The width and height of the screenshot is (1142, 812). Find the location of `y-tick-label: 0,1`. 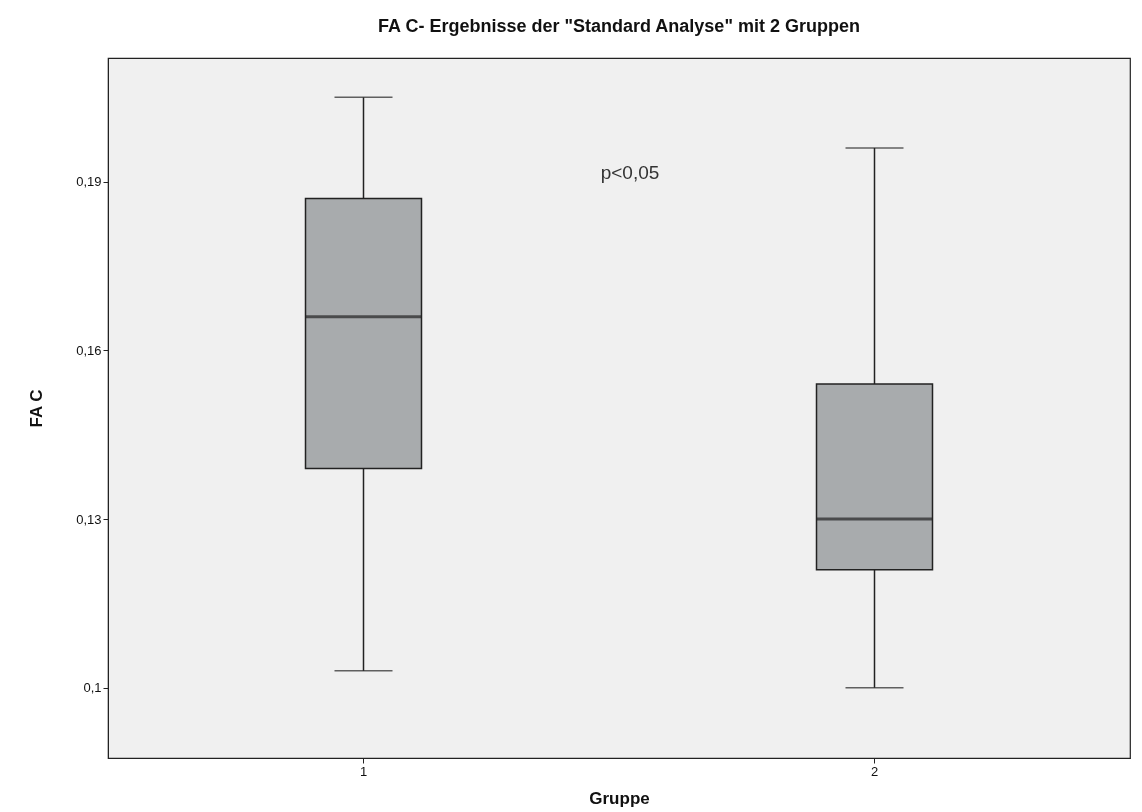

y-tick-label: 0,1 is located at coordinates (92, 688).